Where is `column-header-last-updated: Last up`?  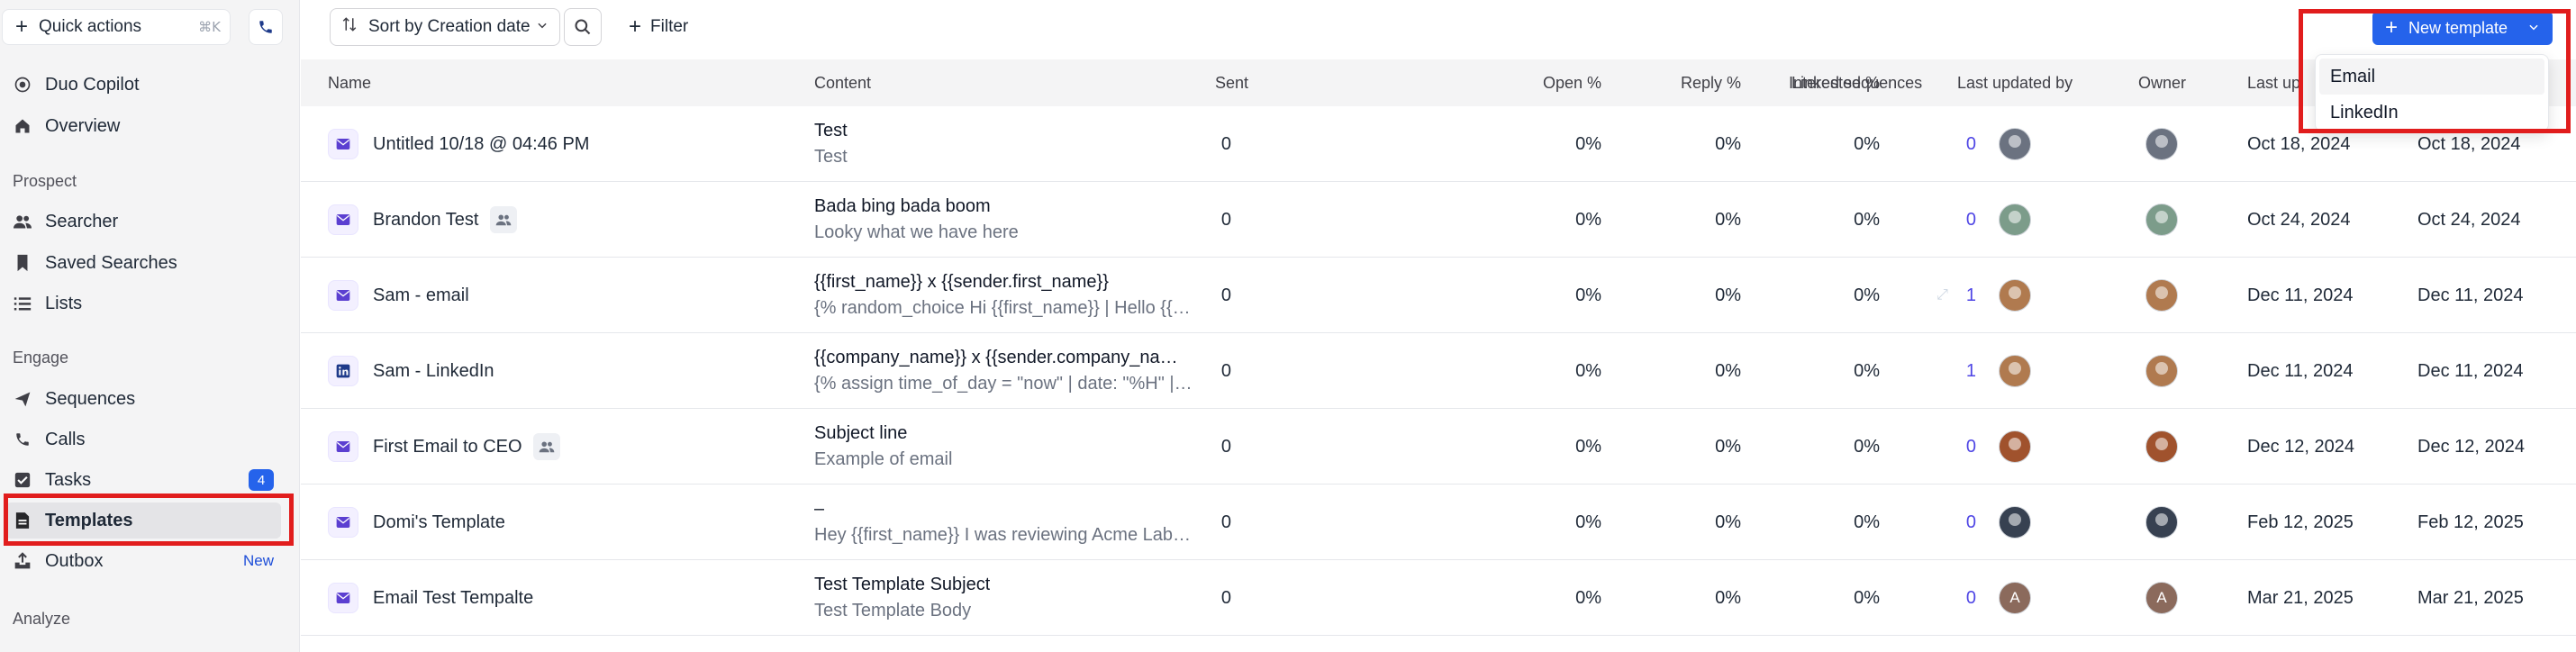 column-header-last-updated: Last up is located at coordinates (2274, 83).